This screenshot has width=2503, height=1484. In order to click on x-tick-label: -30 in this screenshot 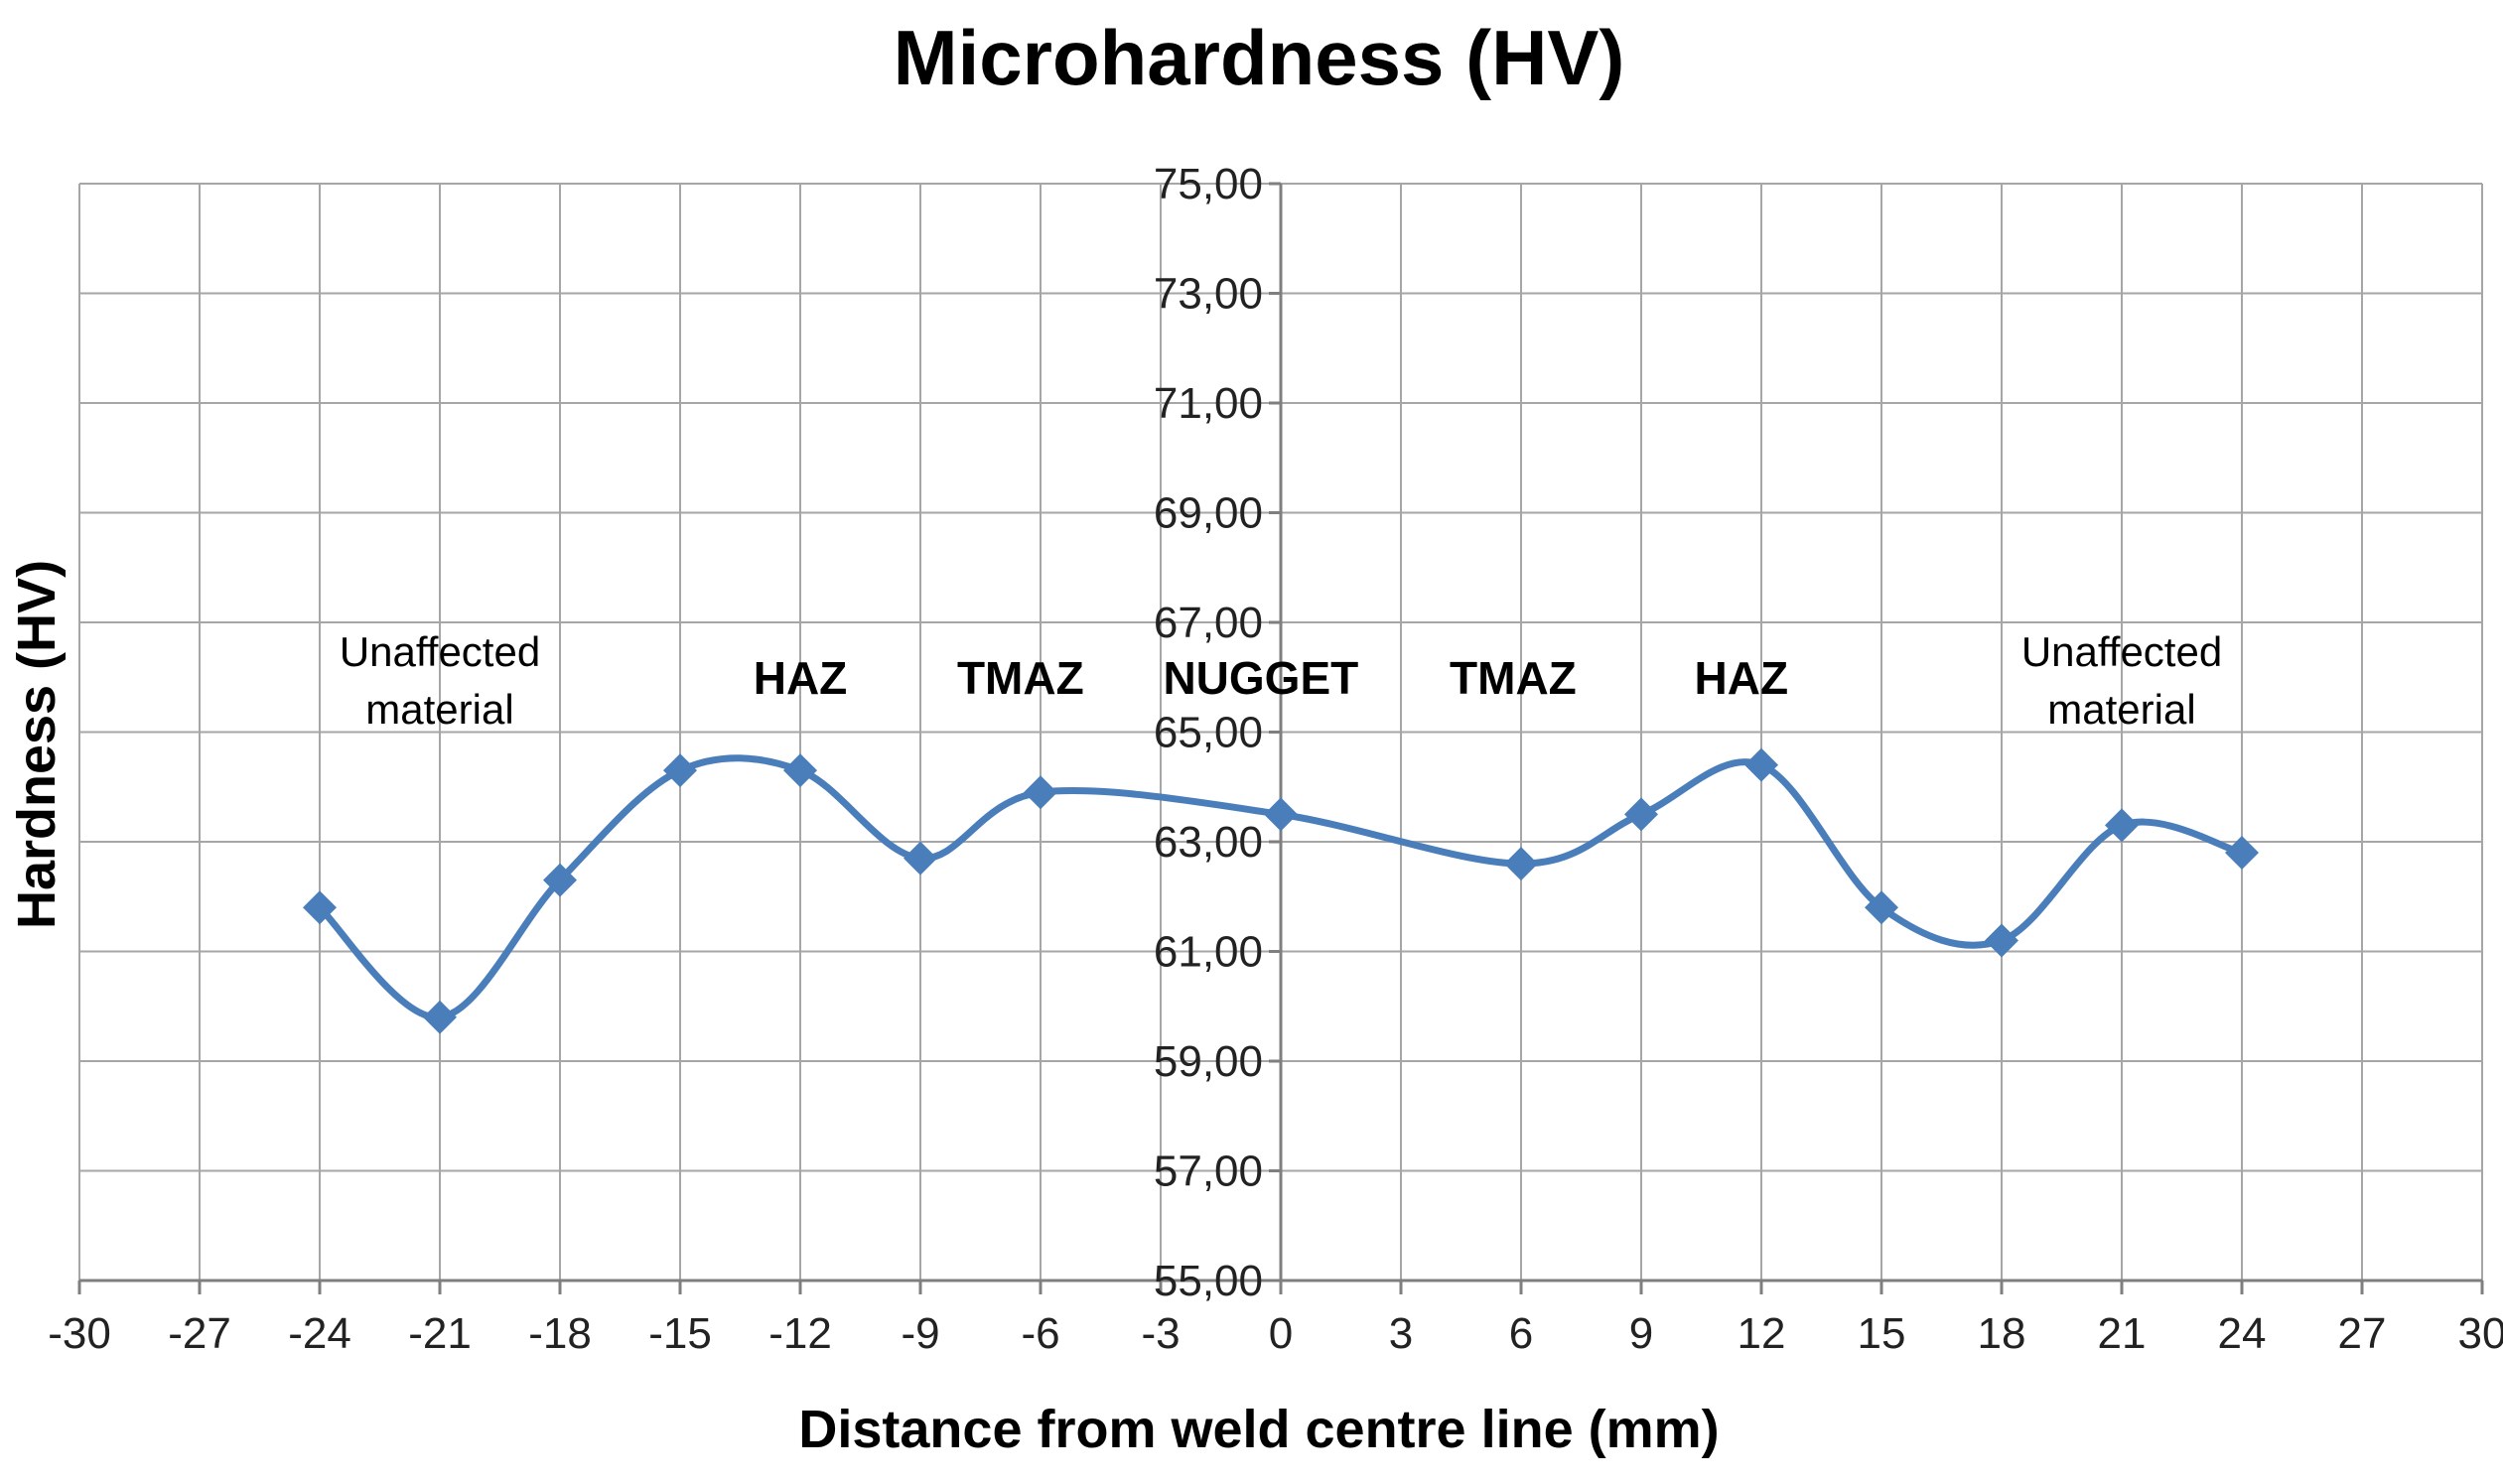, I will do `click(79, 1333)`.